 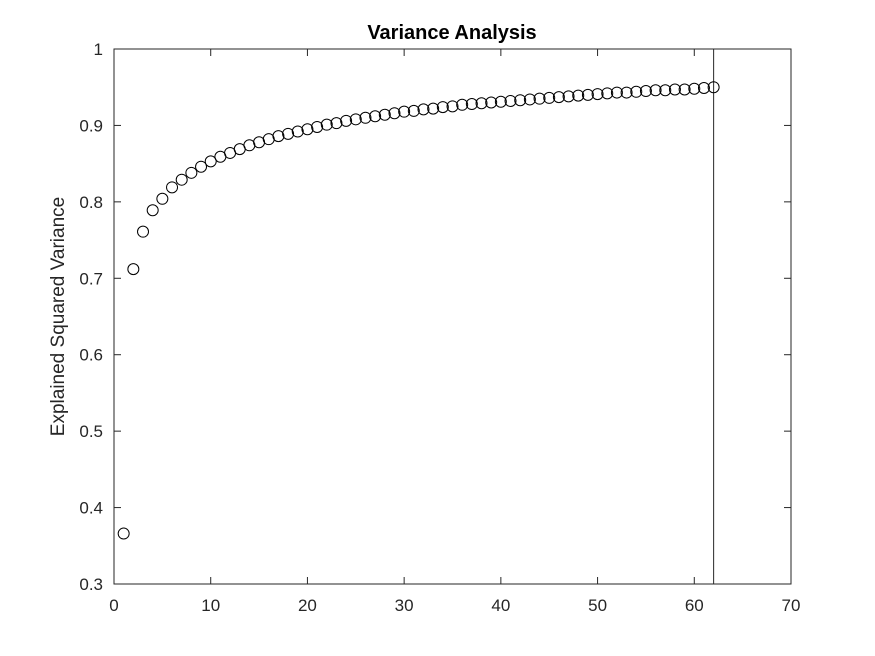 What do you see at coordinates (91, 202) in the screenshot?
I see `y-tick-label: 0.8` at bounding box center [91, 202].